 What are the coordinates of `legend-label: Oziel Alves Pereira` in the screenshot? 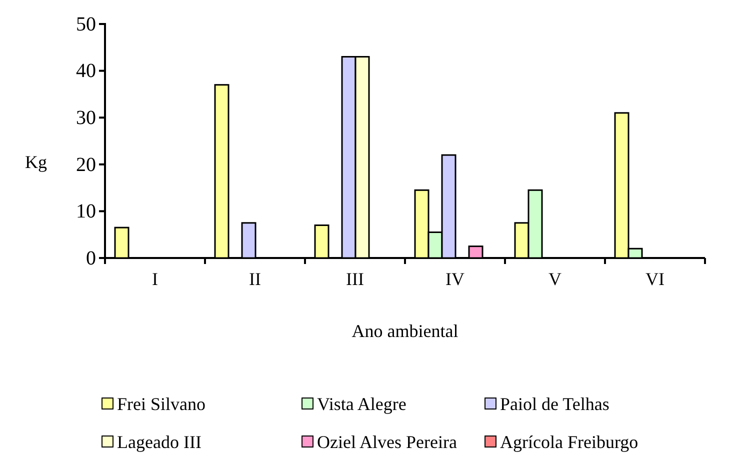 It's located at (387, 442).